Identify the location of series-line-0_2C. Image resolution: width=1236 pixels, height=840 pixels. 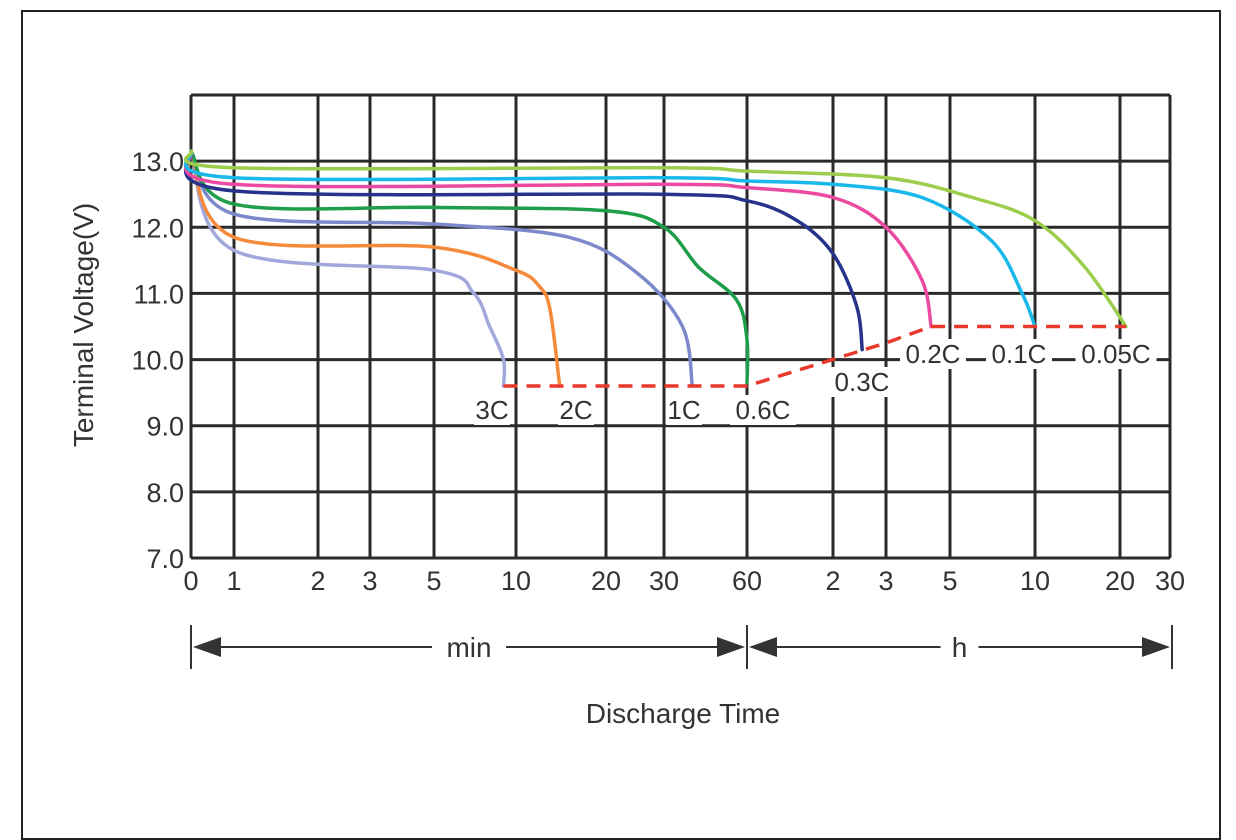
(558, 239).